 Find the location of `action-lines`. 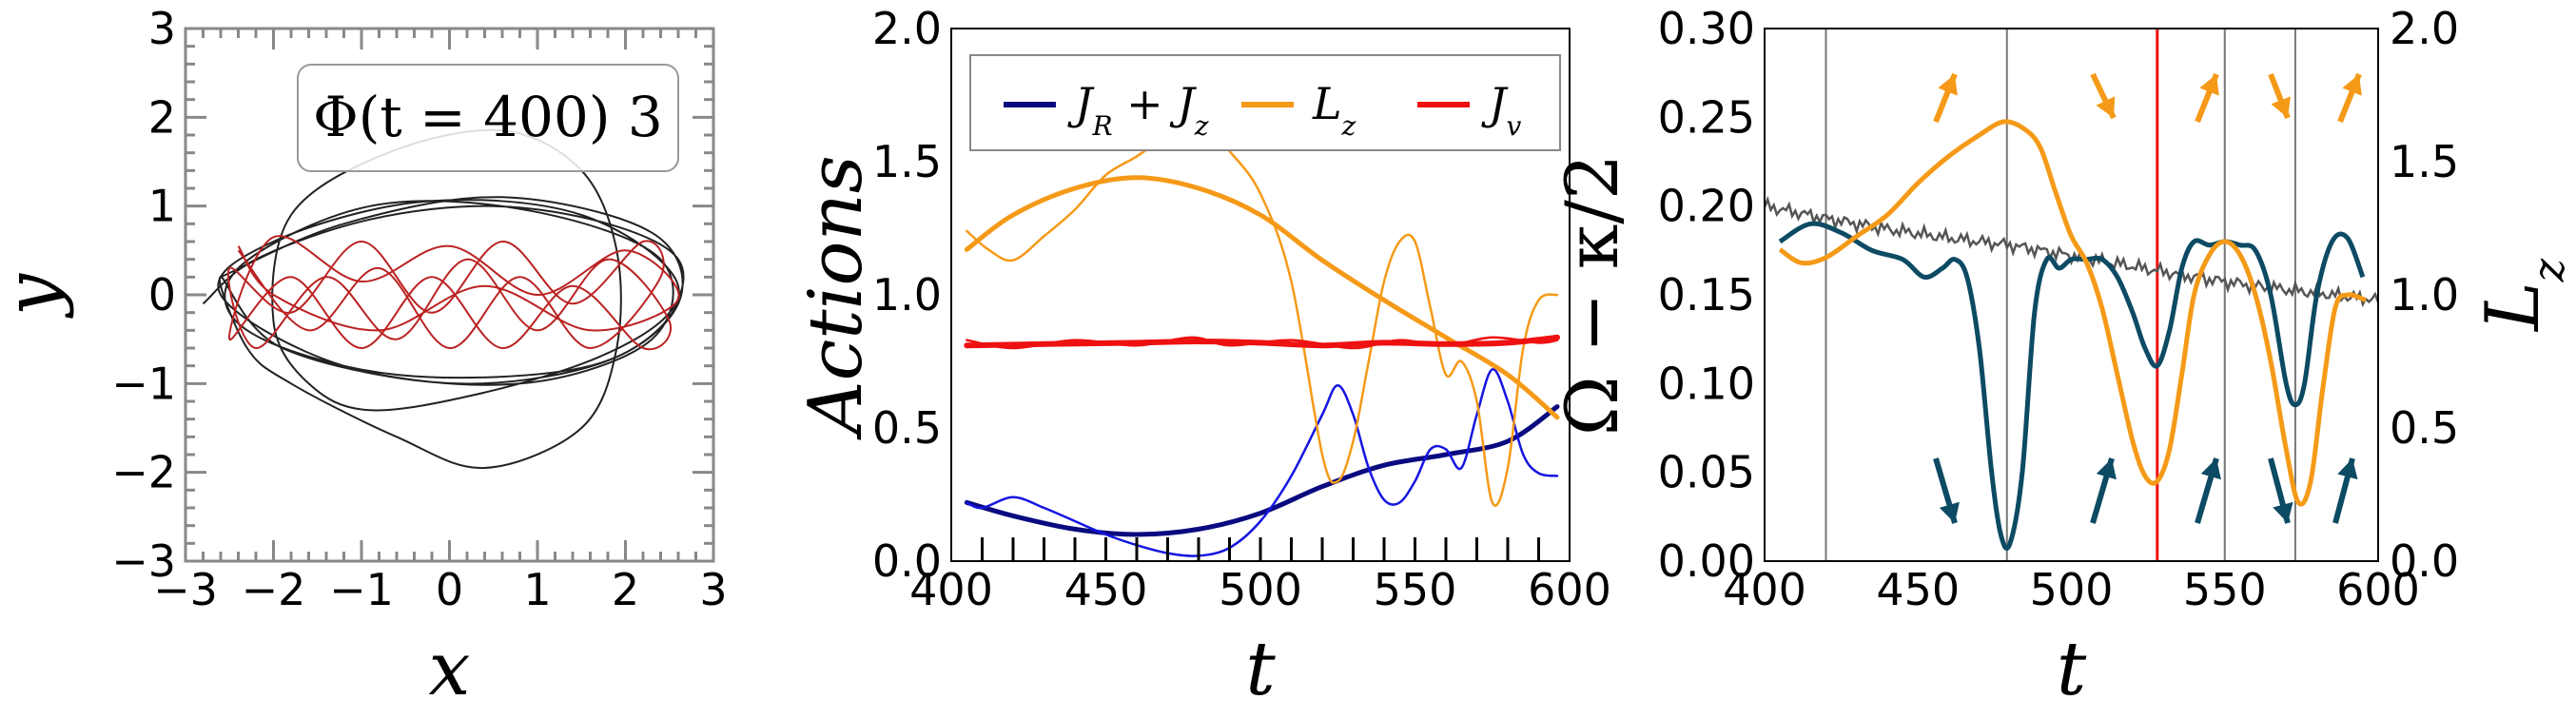

action-lines is located at coordinates (1262, 338).